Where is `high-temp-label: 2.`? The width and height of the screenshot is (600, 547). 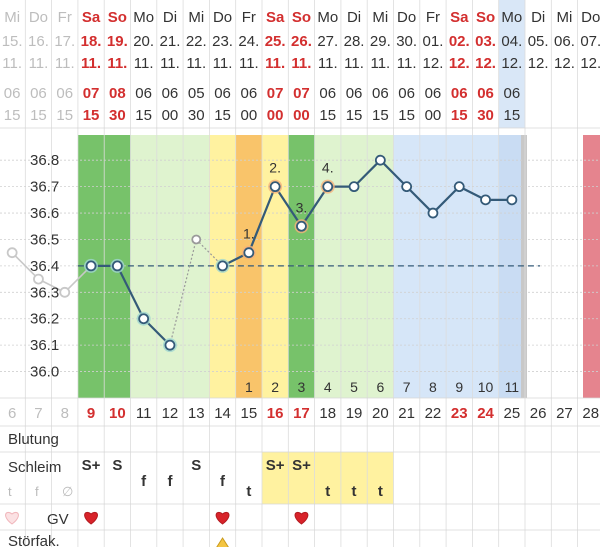 high-temp-label: 2. is located at coordinates (275, 168).